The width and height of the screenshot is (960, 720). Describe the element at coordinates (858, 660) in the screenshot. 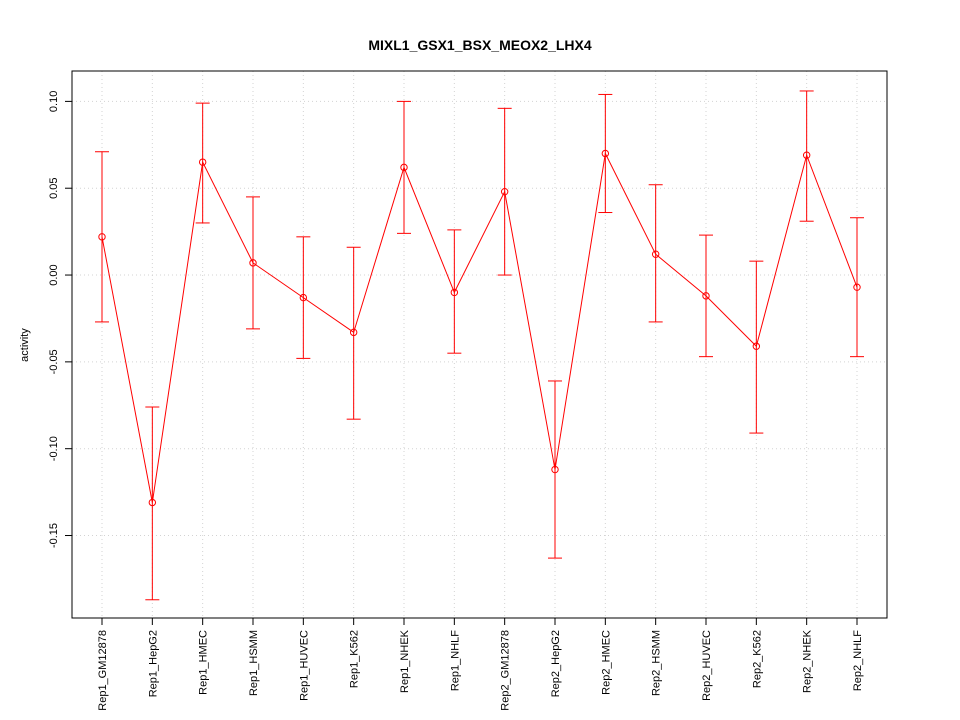

I see `x-tick-label: Rep2_NHLF` at that location.